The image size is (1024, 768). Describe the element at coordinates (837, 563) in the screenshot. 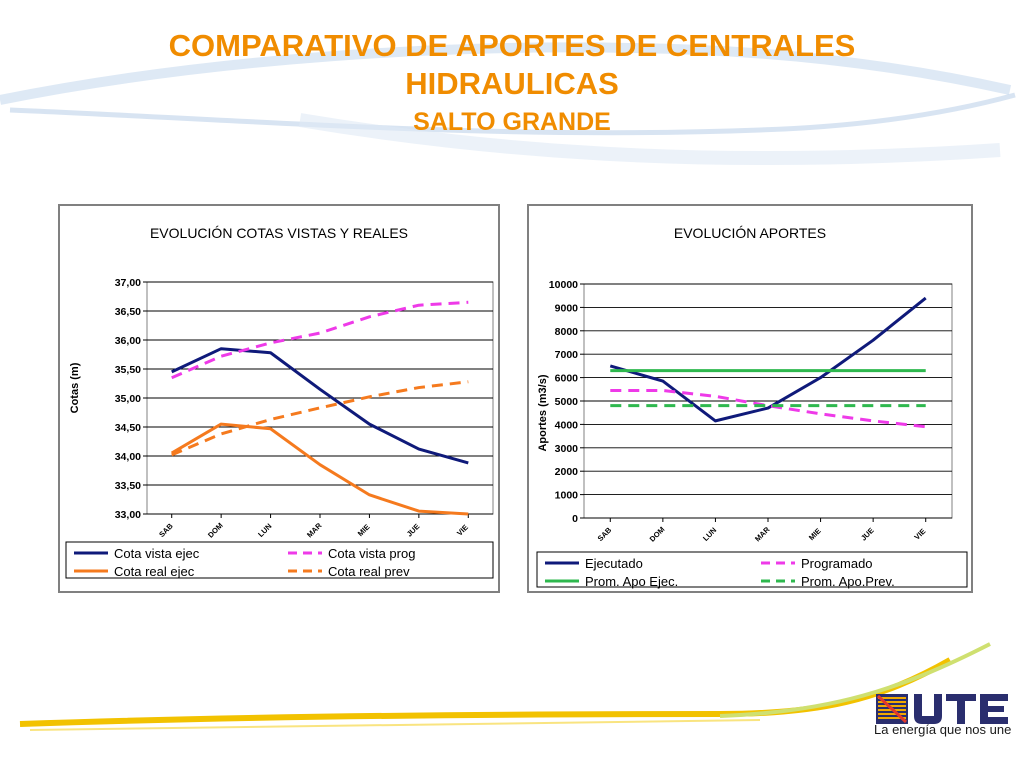

I see `legend-label: Programado` at that location.